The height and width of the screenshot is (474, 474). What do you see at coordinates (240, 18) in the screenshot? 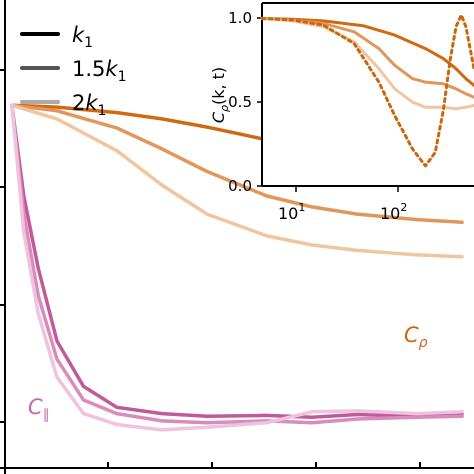
I see `inset-ytick-label: 1.0` at bounding box center [240, 18].